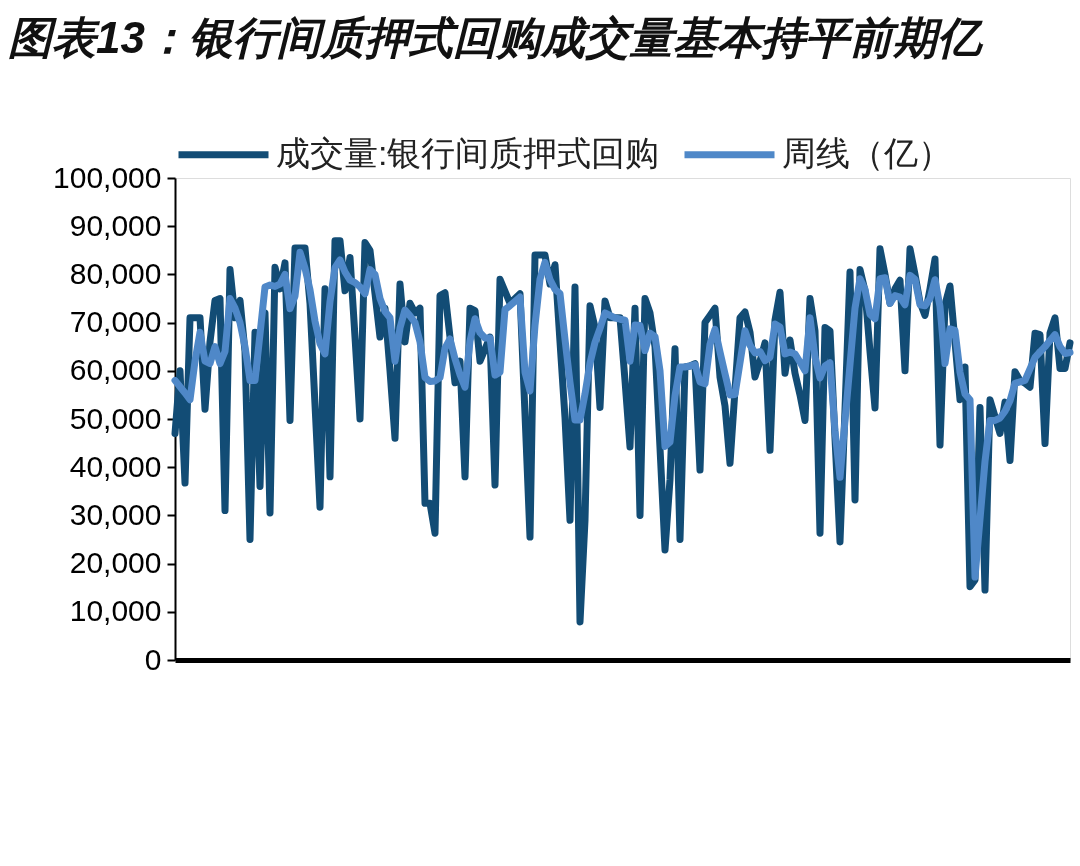 Image resolution: width=1080 pixels, height=866 pixels. I want to click on y-tick-label: 70,000, so click(115, 322).